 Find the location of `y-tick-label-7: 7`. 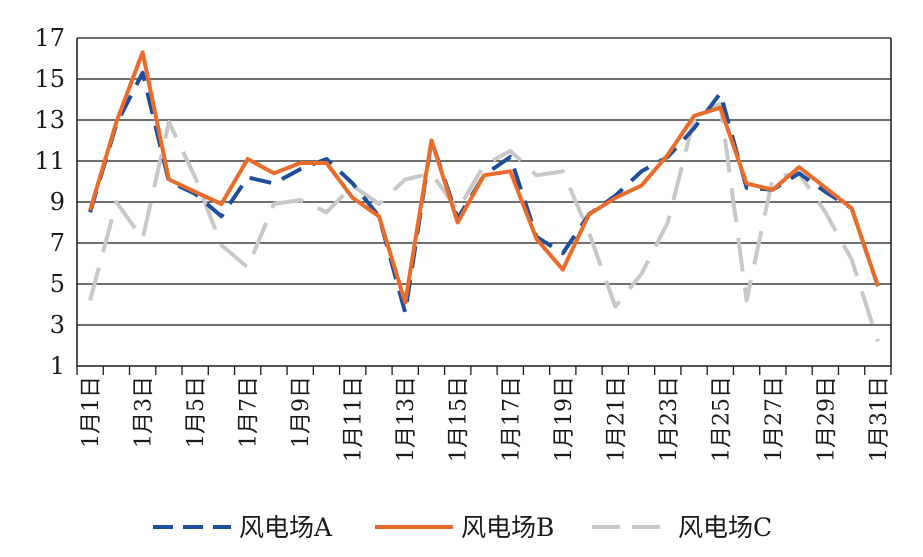

y-tick-label-7: 7 is located at coordinates (57, 243).